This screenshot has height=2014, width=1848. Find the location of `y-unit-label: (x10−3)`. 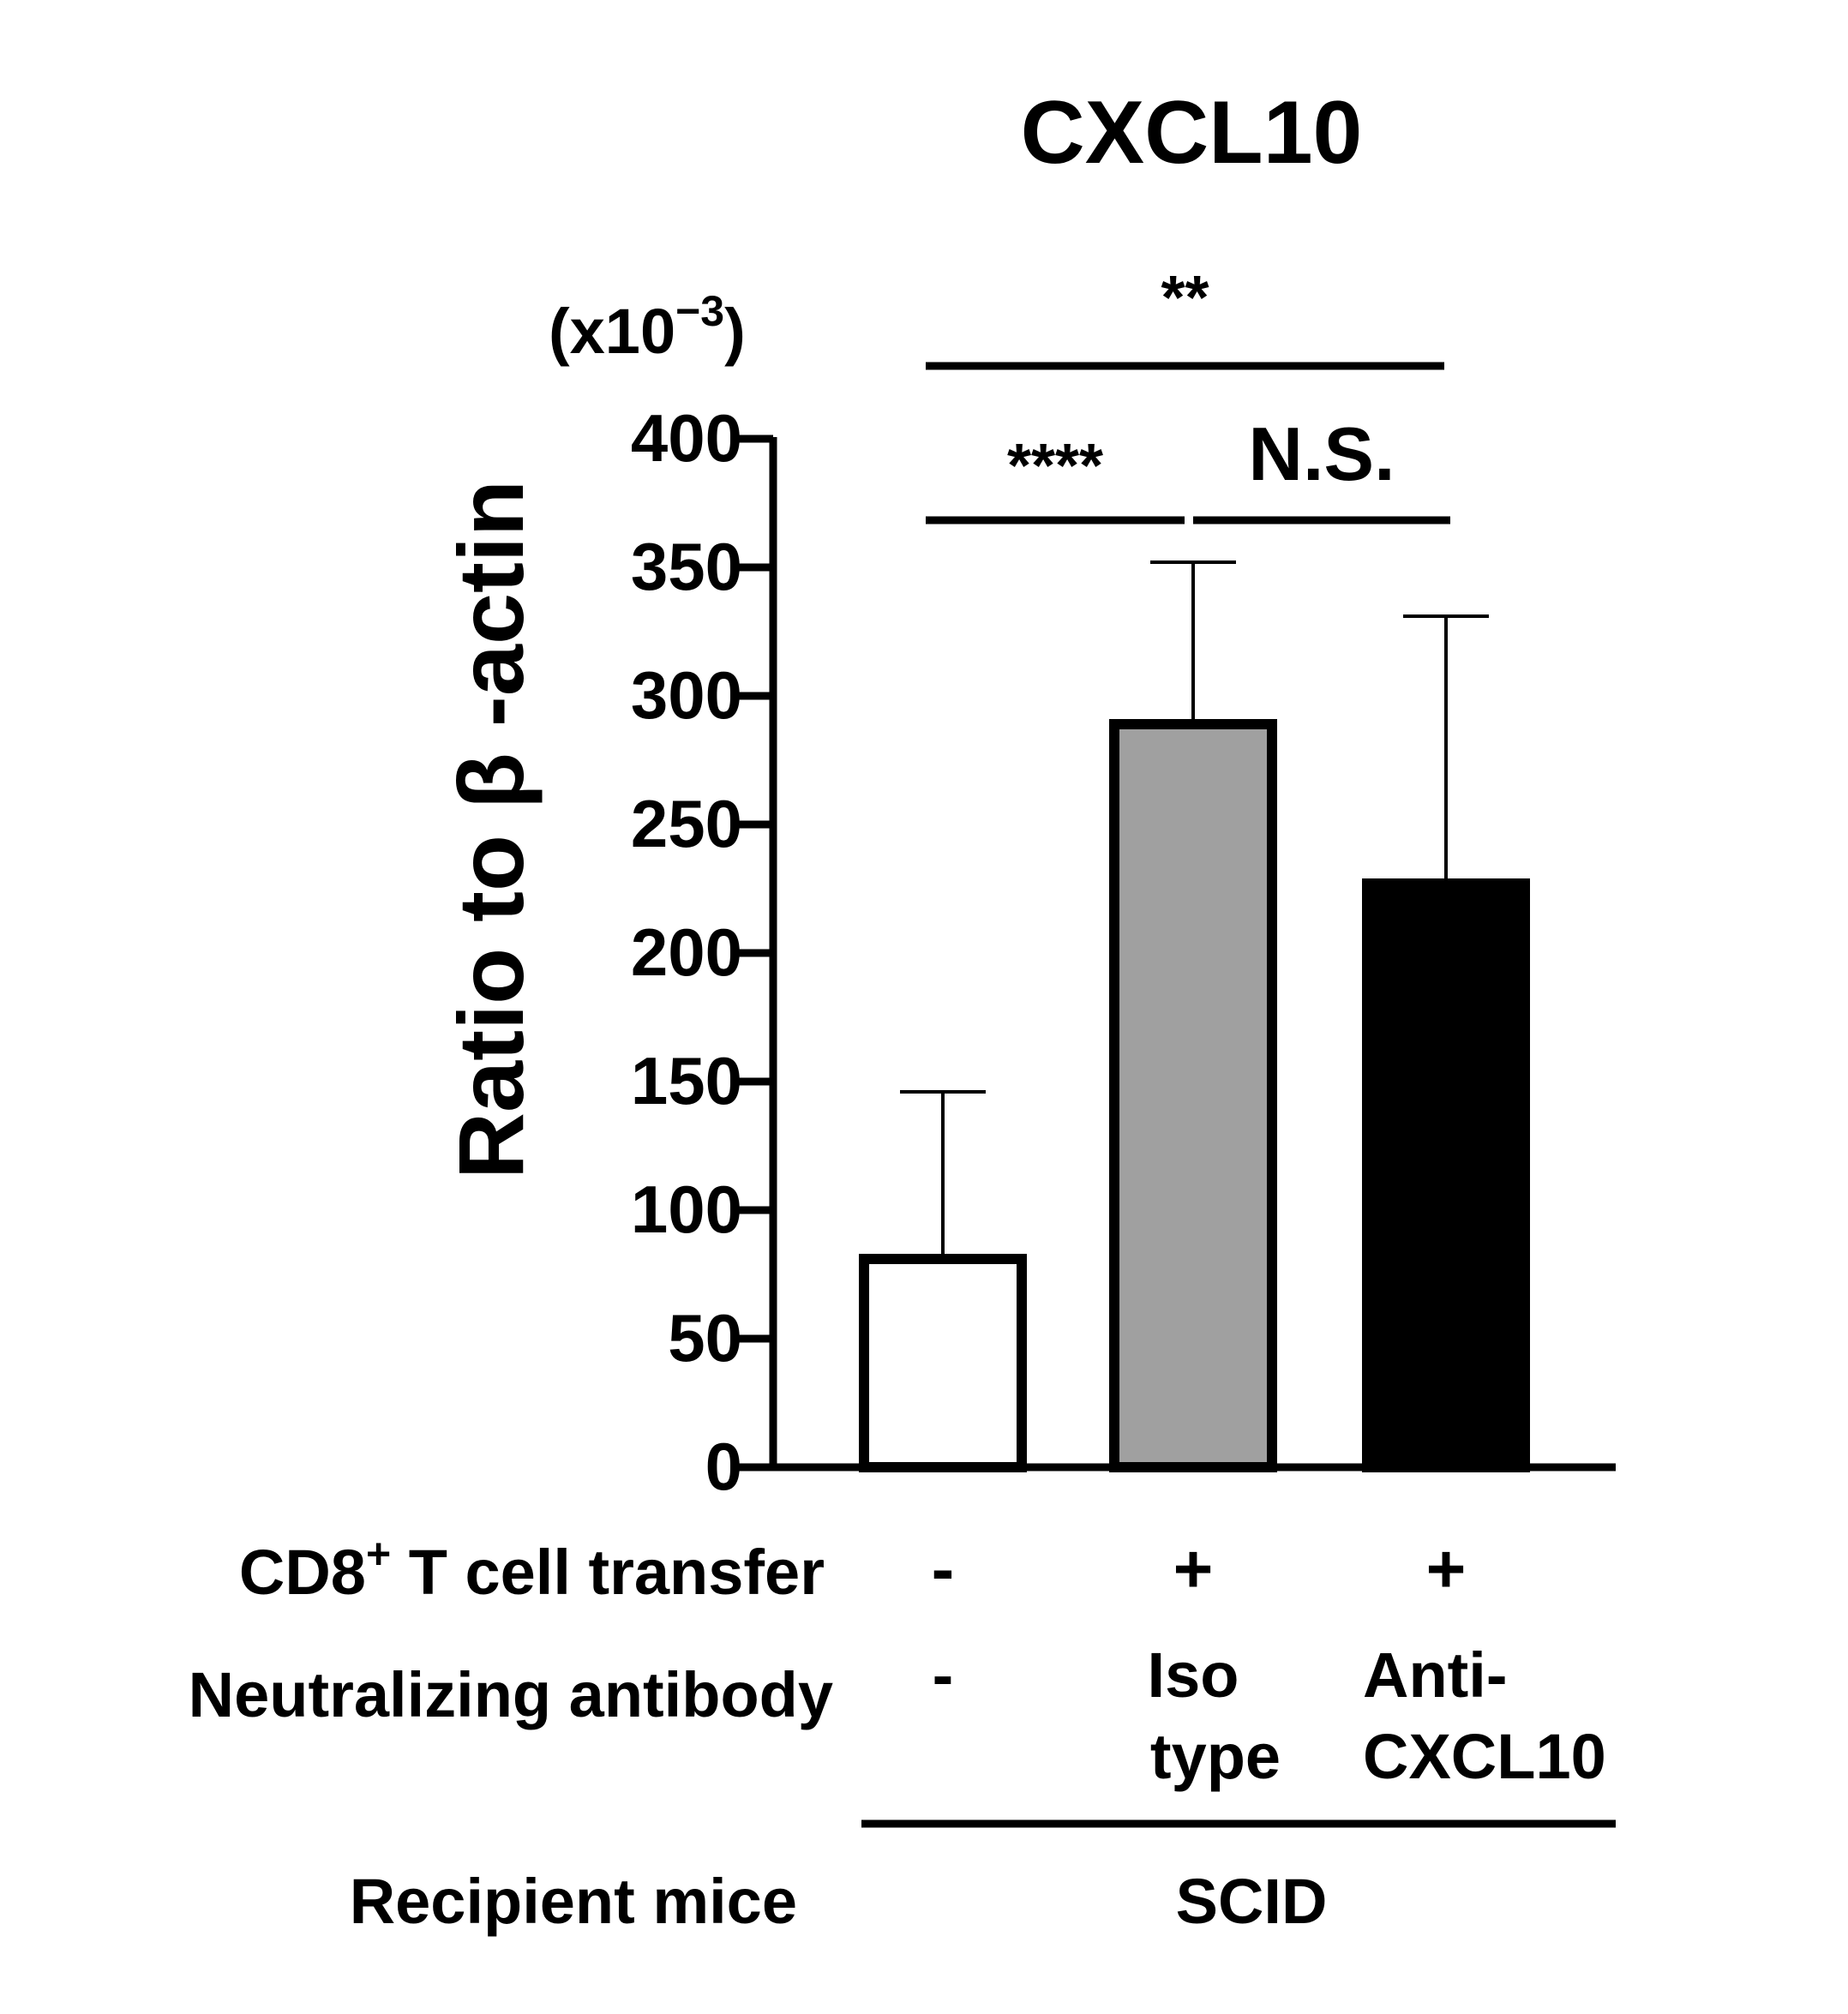

y-unit-label: (x10−3) is located at coordinates (647, 327).